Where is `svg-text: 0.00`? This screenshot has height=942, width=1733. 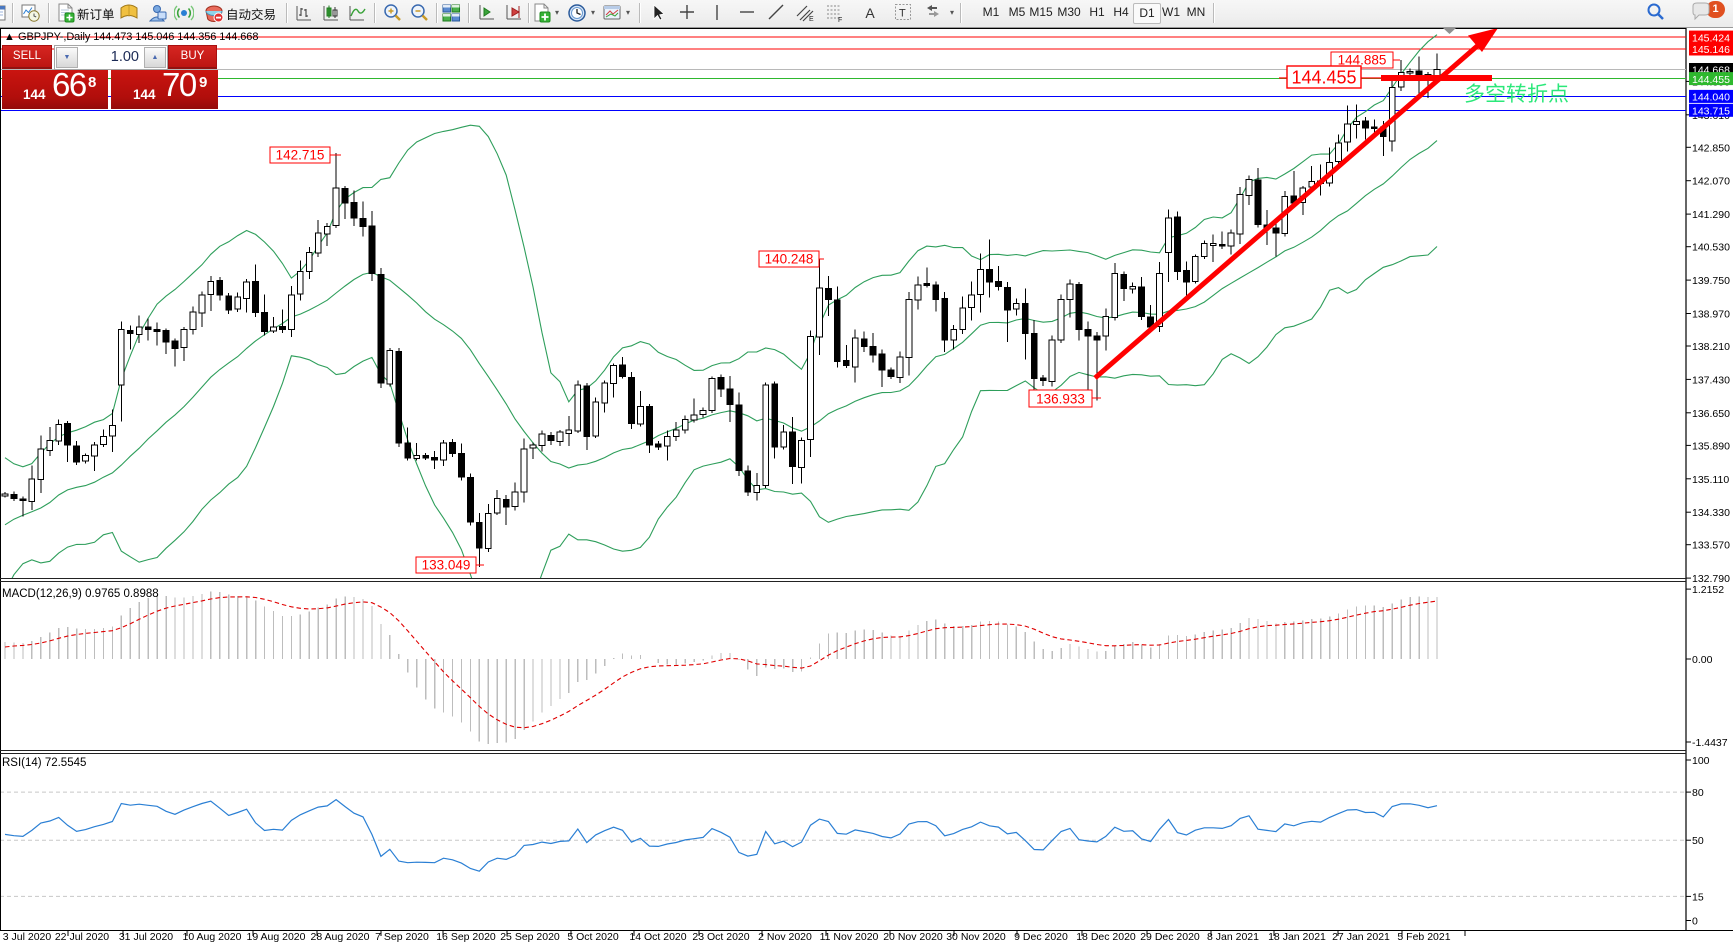
svg-text: 0.00 is located at coordinates (1702, 660).